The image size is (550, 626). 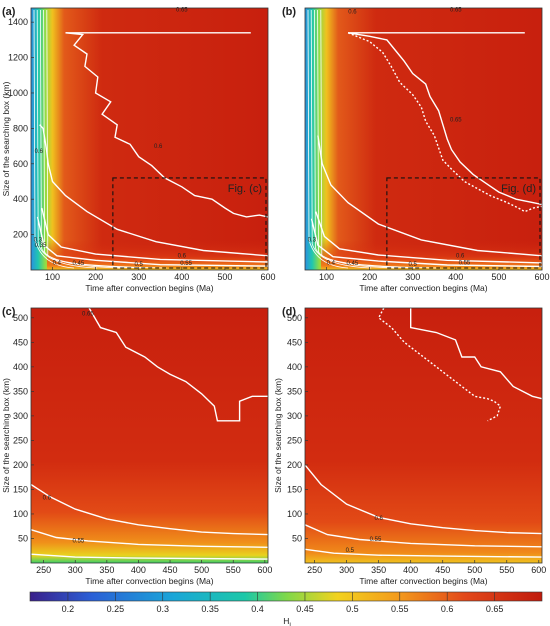 I want to click on colorbar: 0.2 0.25 0.3 0.35 0.4 0.45 0.5 0.55 0.6 0.65 HL, so click(x=286, y=608).